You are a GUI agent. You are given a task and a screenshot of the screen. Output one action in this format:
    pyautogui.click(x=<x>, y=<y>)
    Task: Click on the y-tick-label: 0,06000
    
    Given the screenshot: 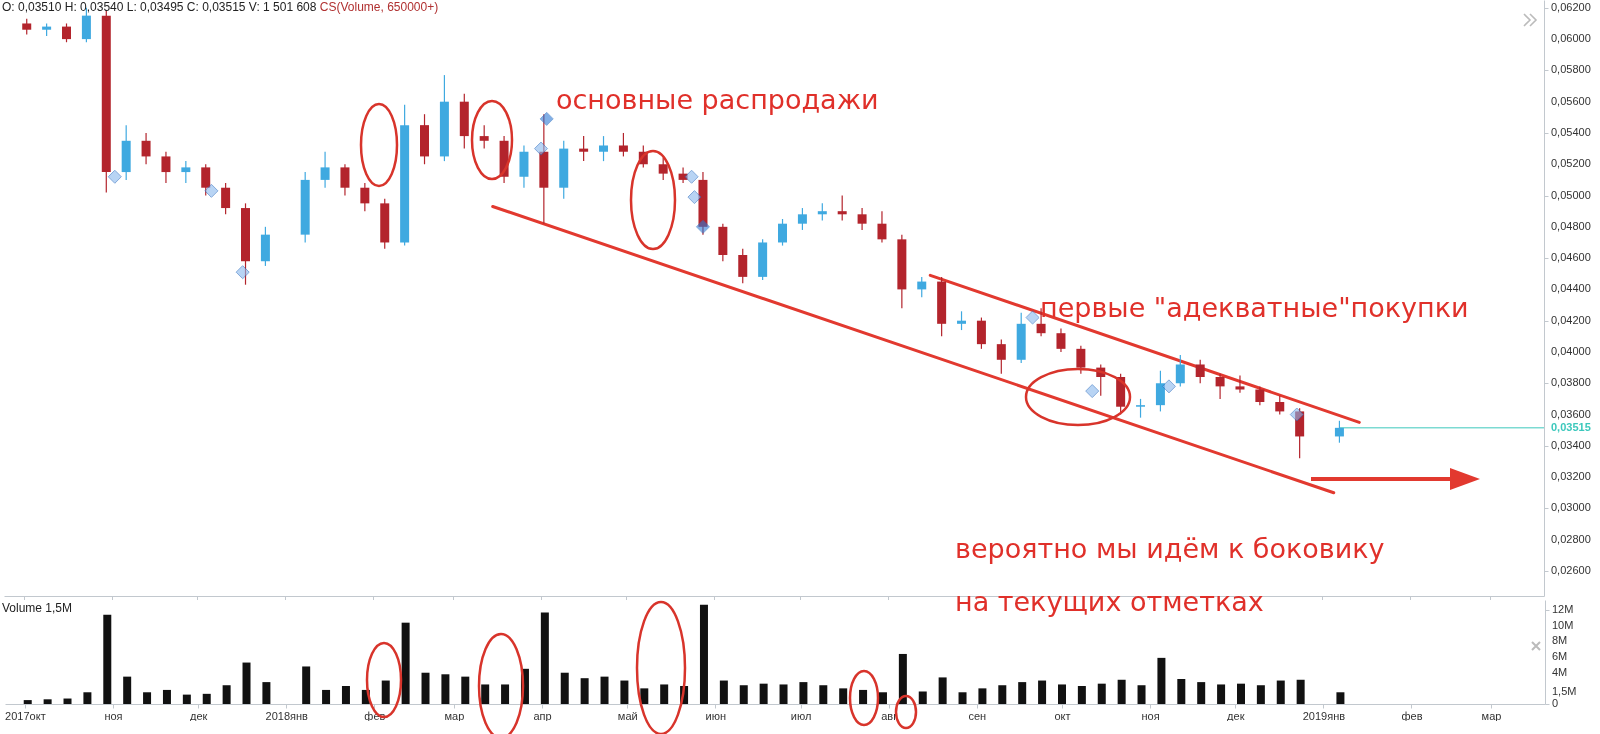 What is the action you would take?
    pyautogui.click(x=1571, y=38)
    